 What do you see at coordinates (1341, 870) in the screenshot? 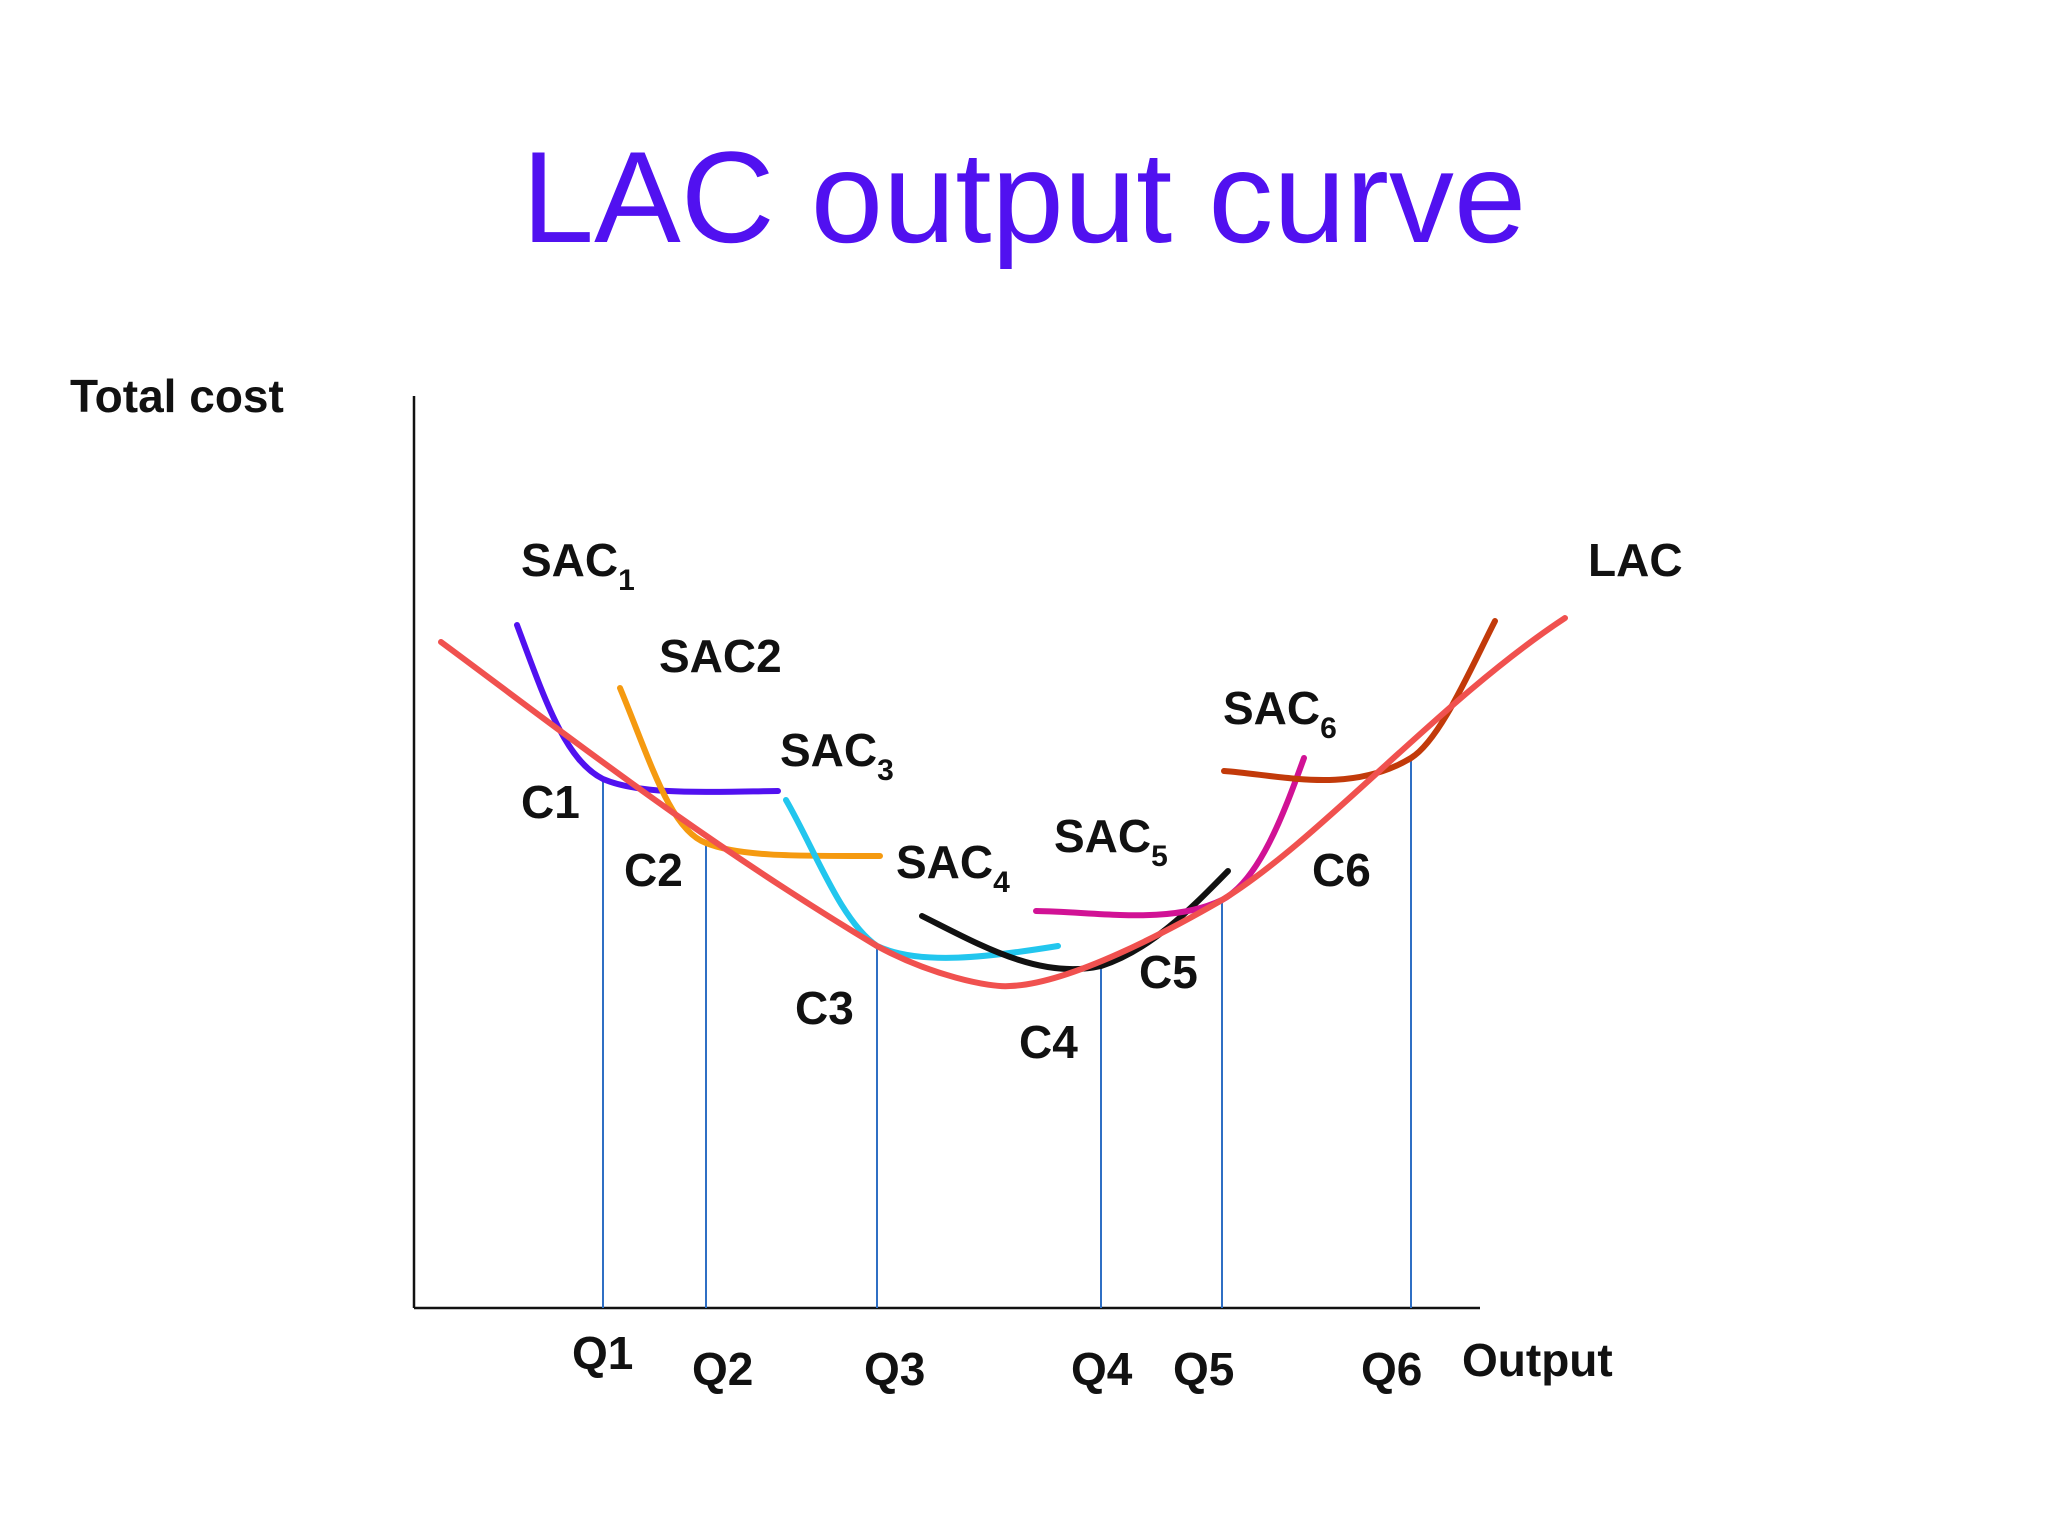
I see `cost-label-c6: C6` at bounding box center [1341, 870].